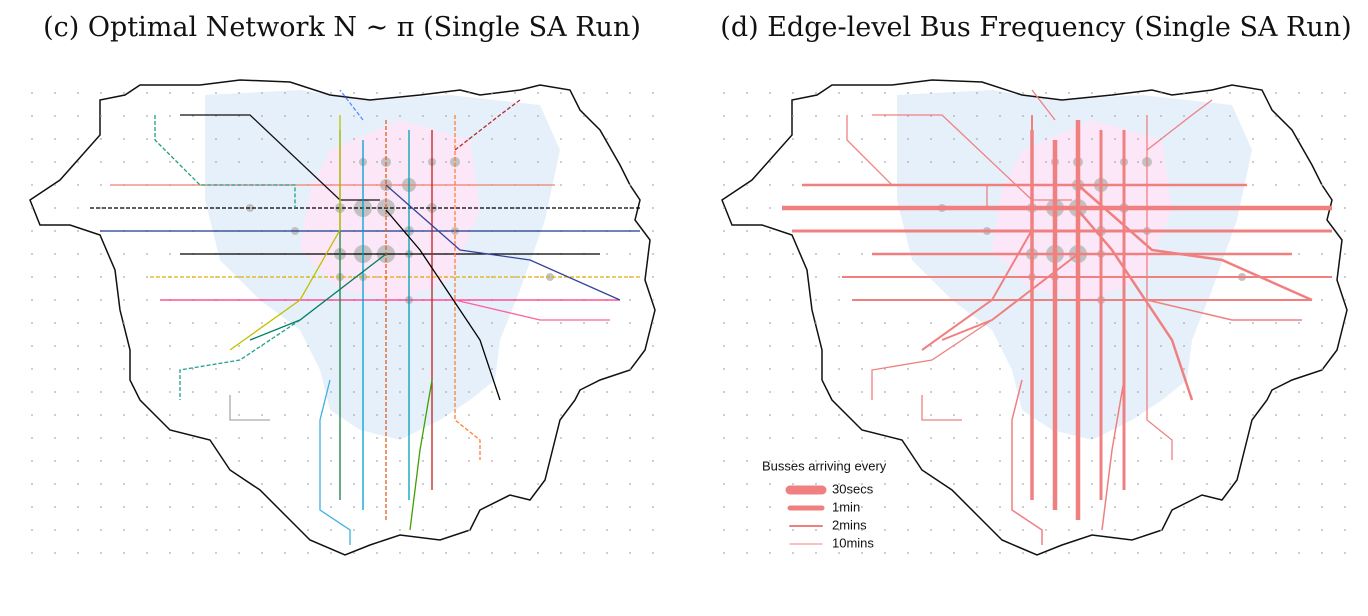  What do you see at coordinates (846, 506) in the screenshot?
I see `legend-label: 1min` at bounding box center [846, 506].